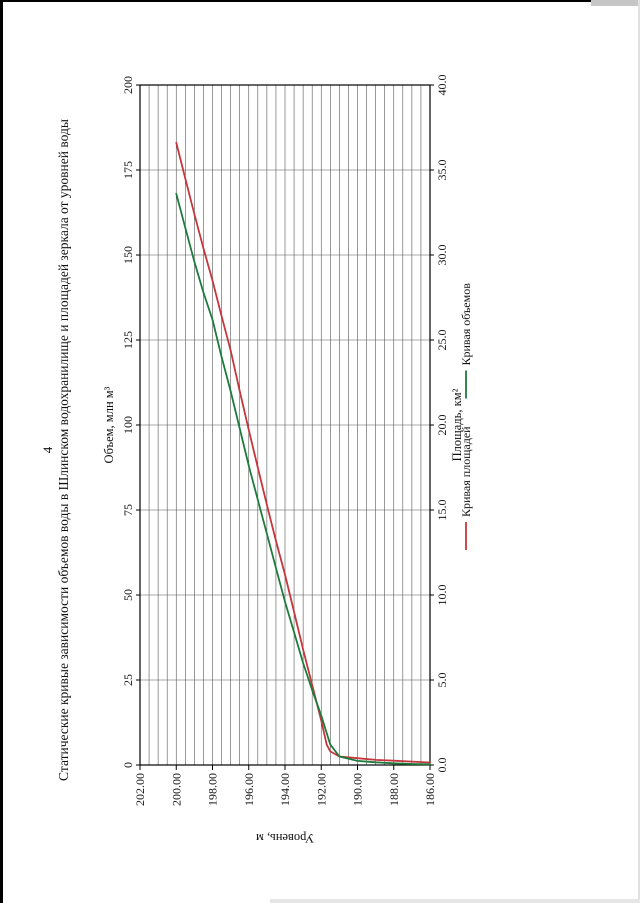 The width and height of the screenshot is (640, 903). What do you see at coordinates (466, 324) in the screenshot?
I see `legend-label-1: Кривая объемов` at bounding box center [466, 324].